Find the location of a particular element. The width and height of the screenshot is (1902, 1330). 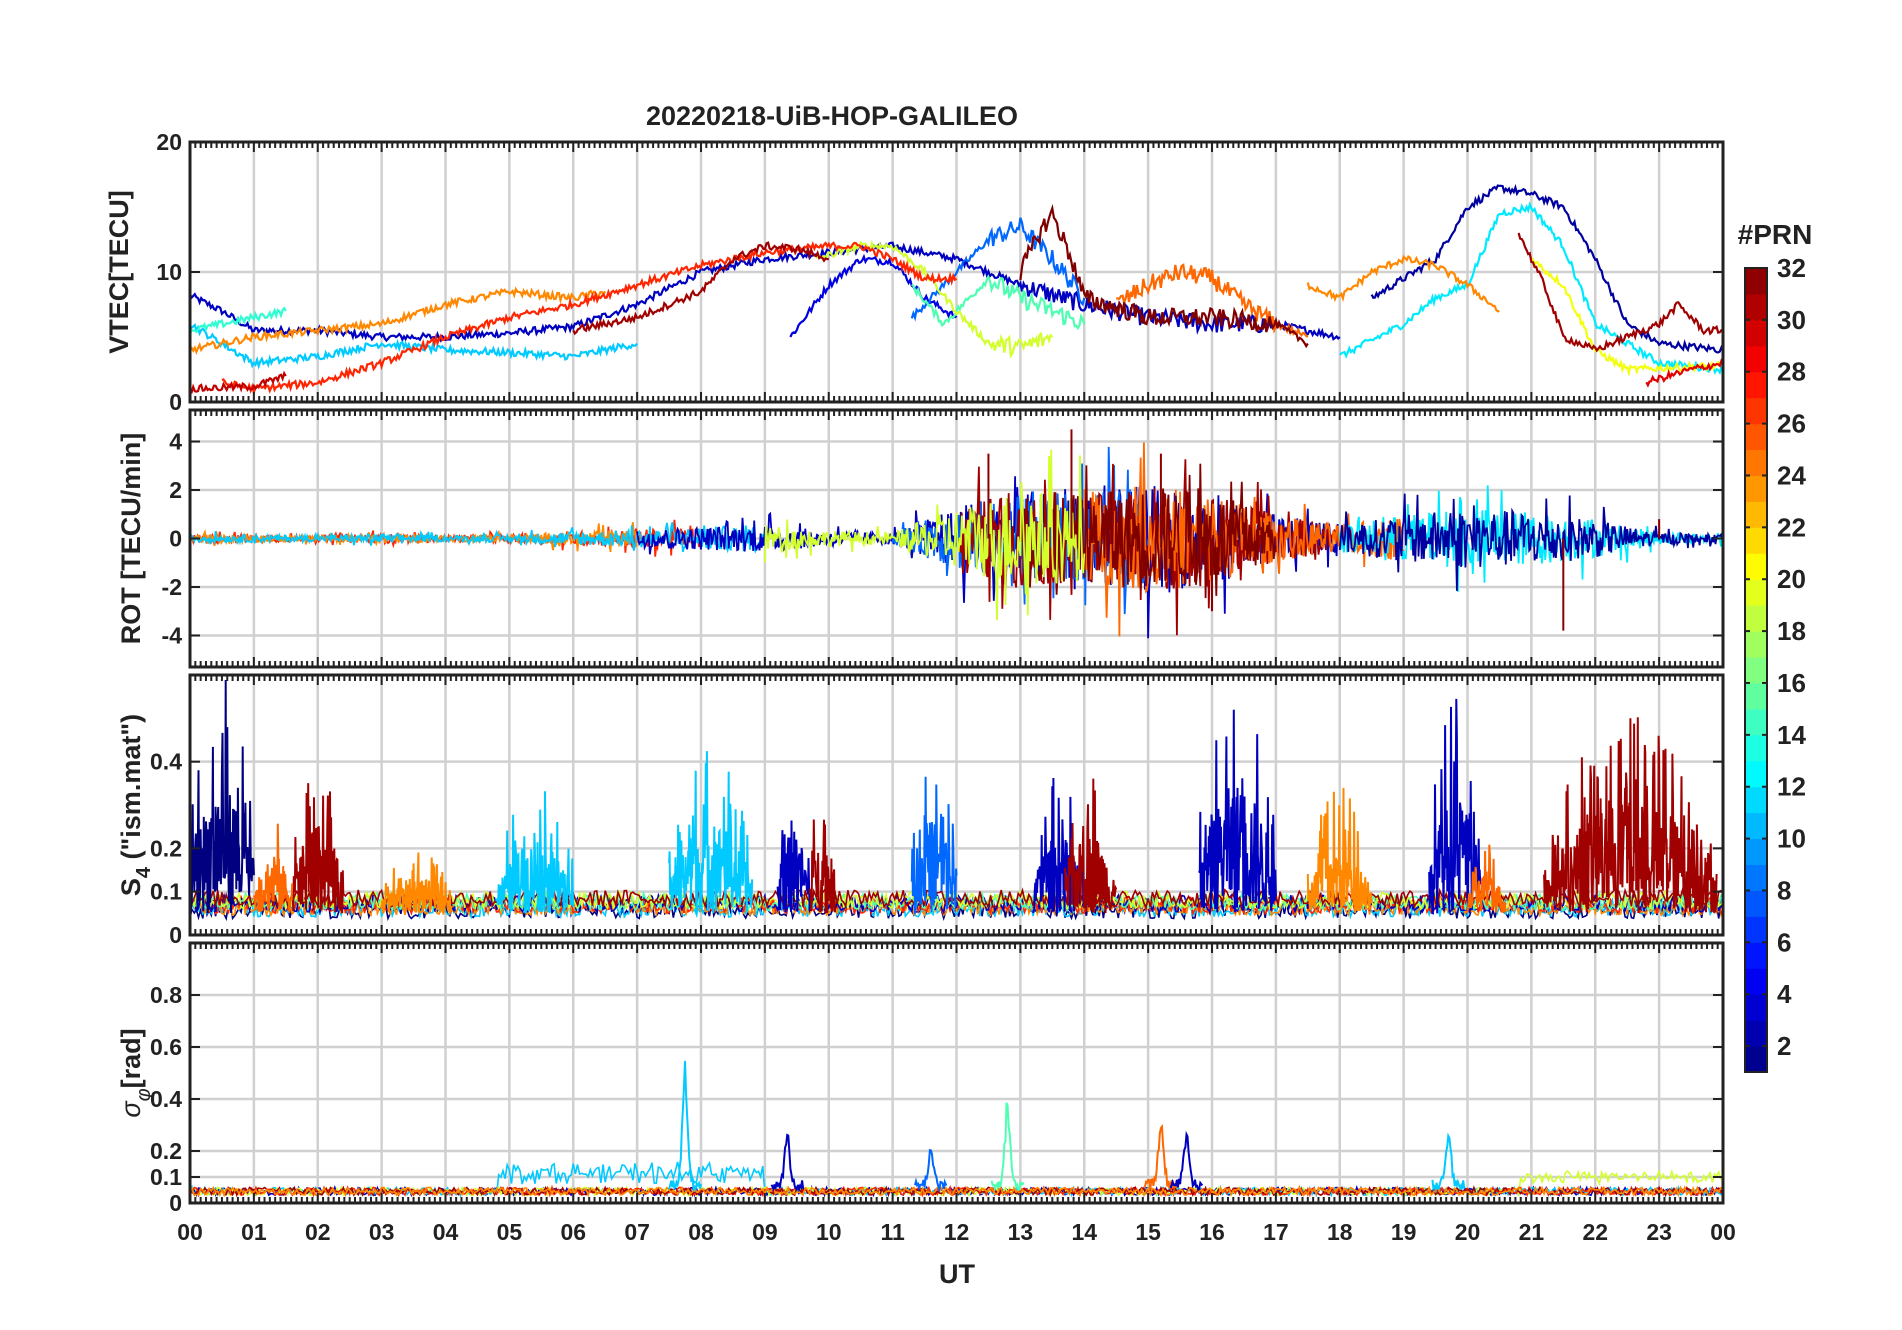

x-tick-label: 20 is located at coordinates (1468, 1232).